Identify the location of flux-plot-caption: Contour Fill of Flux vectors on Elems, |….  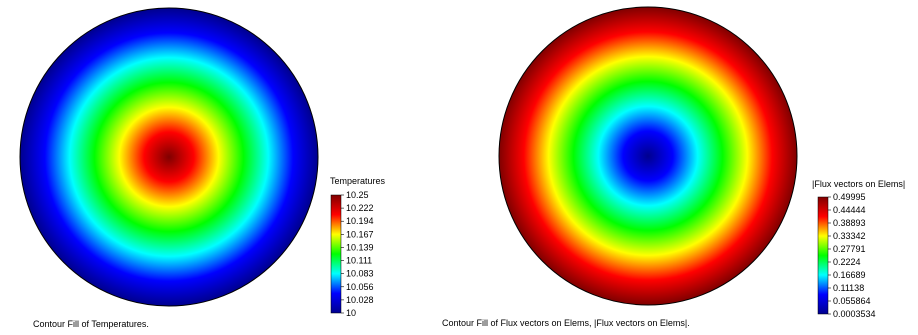
(566, 323).